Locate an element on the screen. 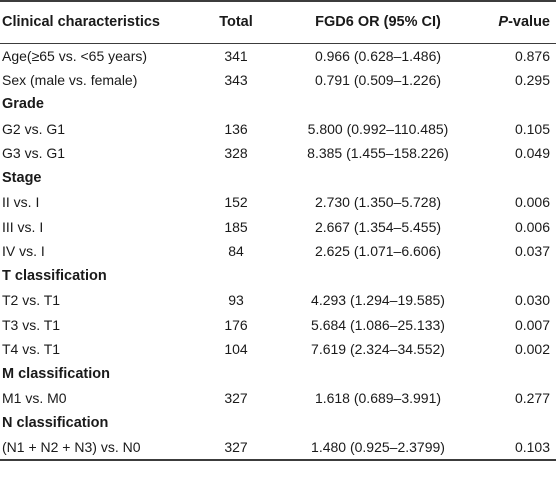 The width and height of the screenshot is (556, 490). row-p-value: 0.103 is located at coordinates (516, 448).